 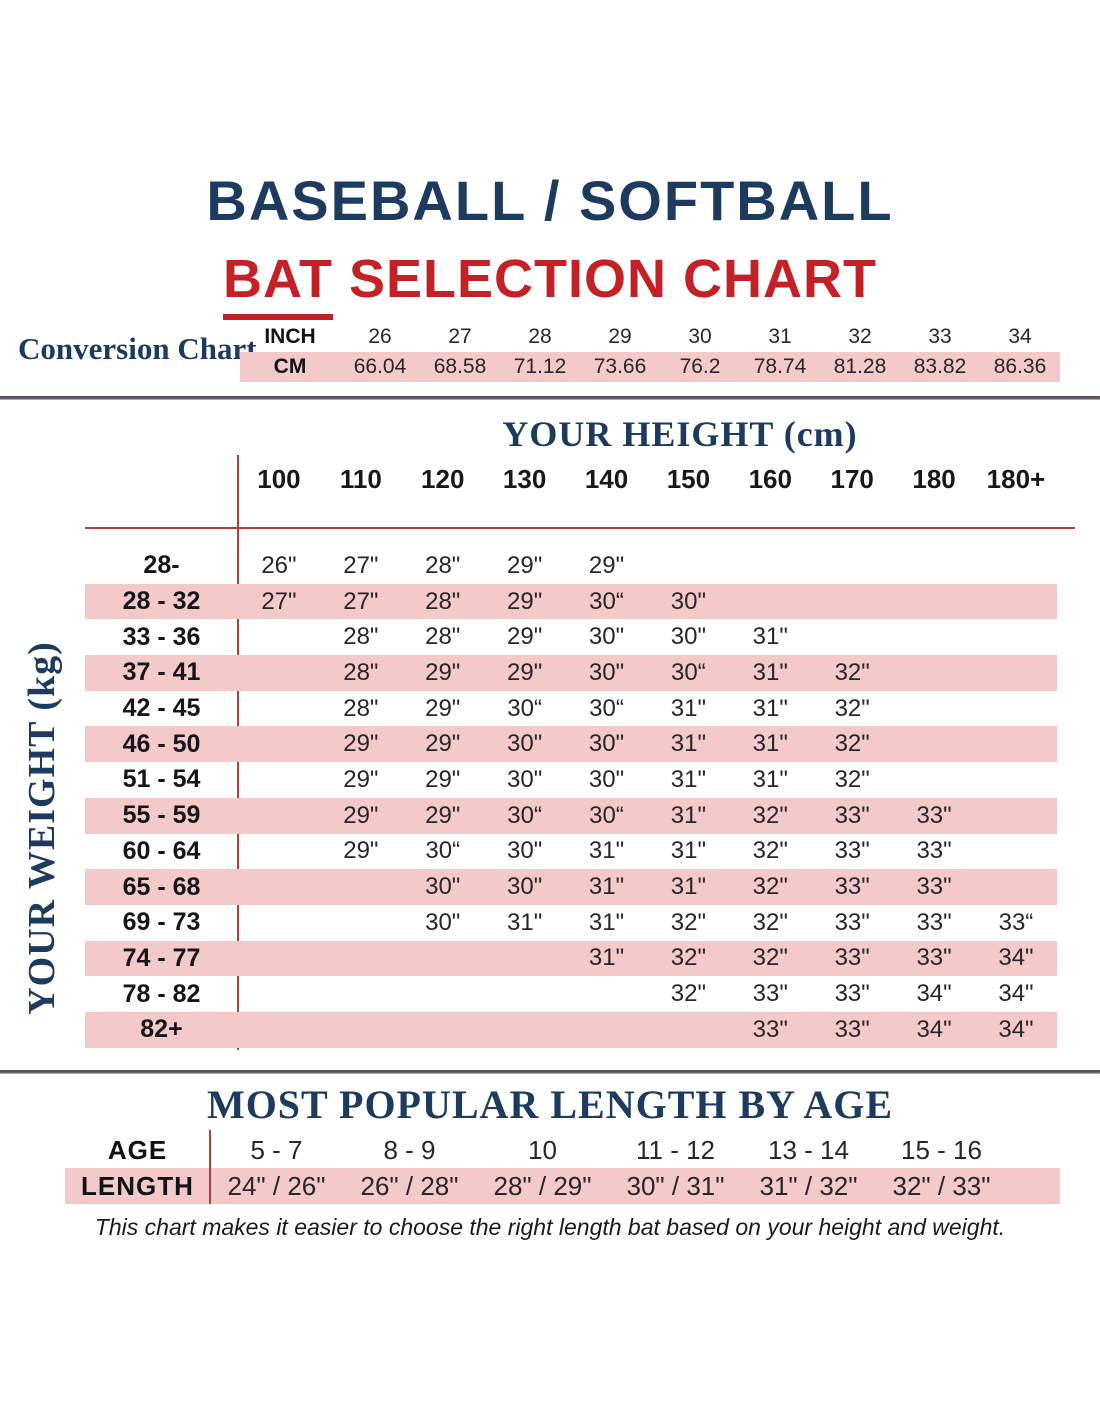 What do you see at coordinates (550, 1072) in the screenshot?
I see `bottom-divider-line` at bounding box center [550, 1072].